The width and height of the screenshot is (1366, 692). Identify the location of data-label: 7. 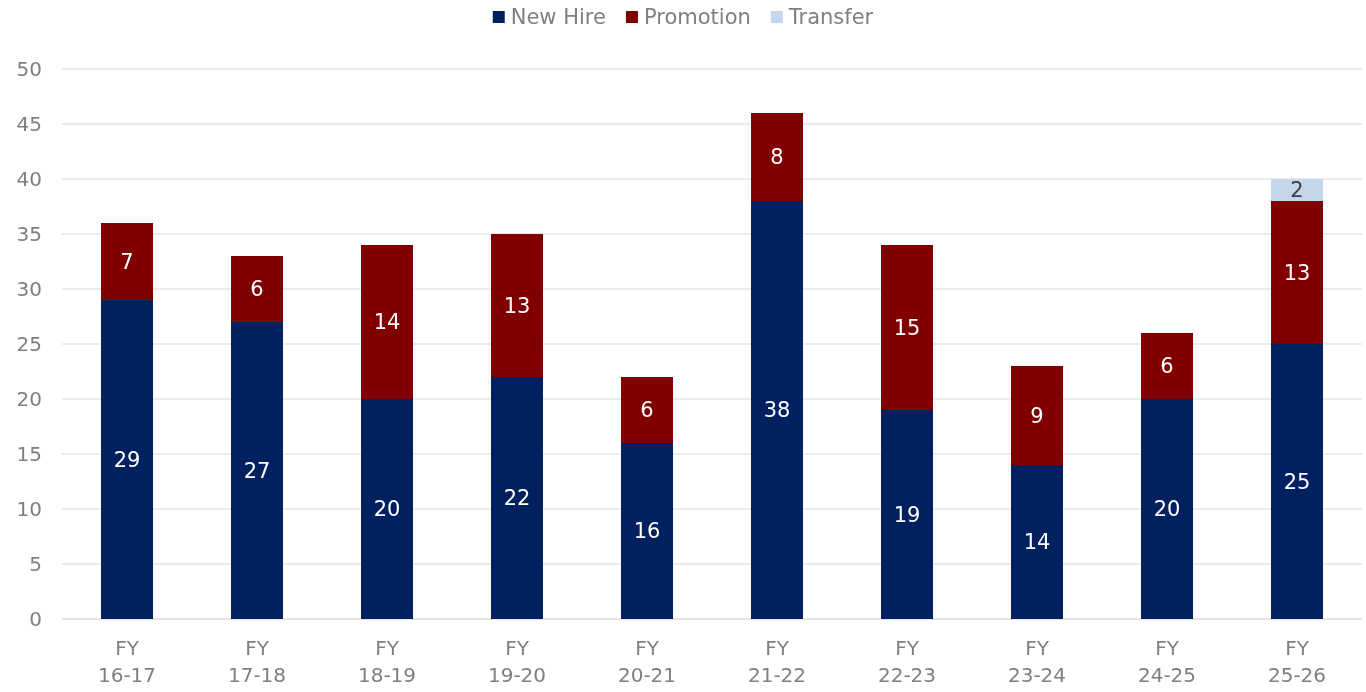
(127, 261).